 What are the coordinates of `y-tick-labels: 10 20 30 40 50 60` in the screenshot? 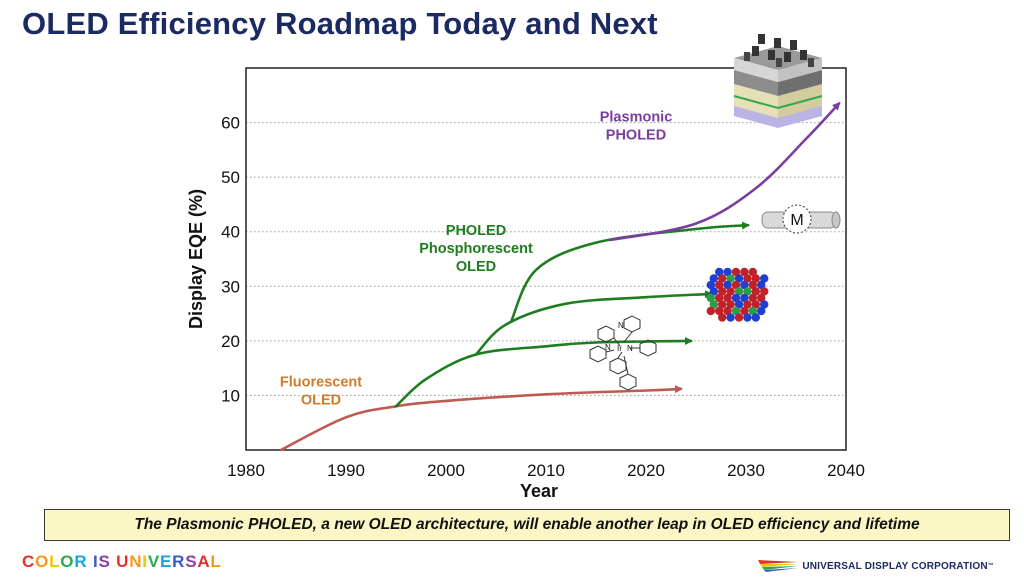 It's located at (230, 260).